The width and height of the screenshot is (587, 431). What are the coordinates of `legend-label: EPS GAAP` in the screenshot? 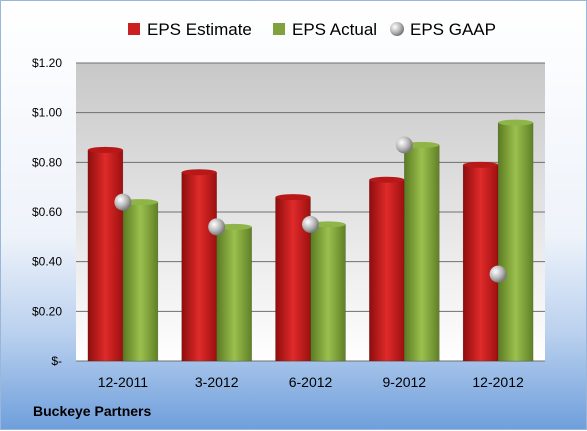 It's located at (453, 29).